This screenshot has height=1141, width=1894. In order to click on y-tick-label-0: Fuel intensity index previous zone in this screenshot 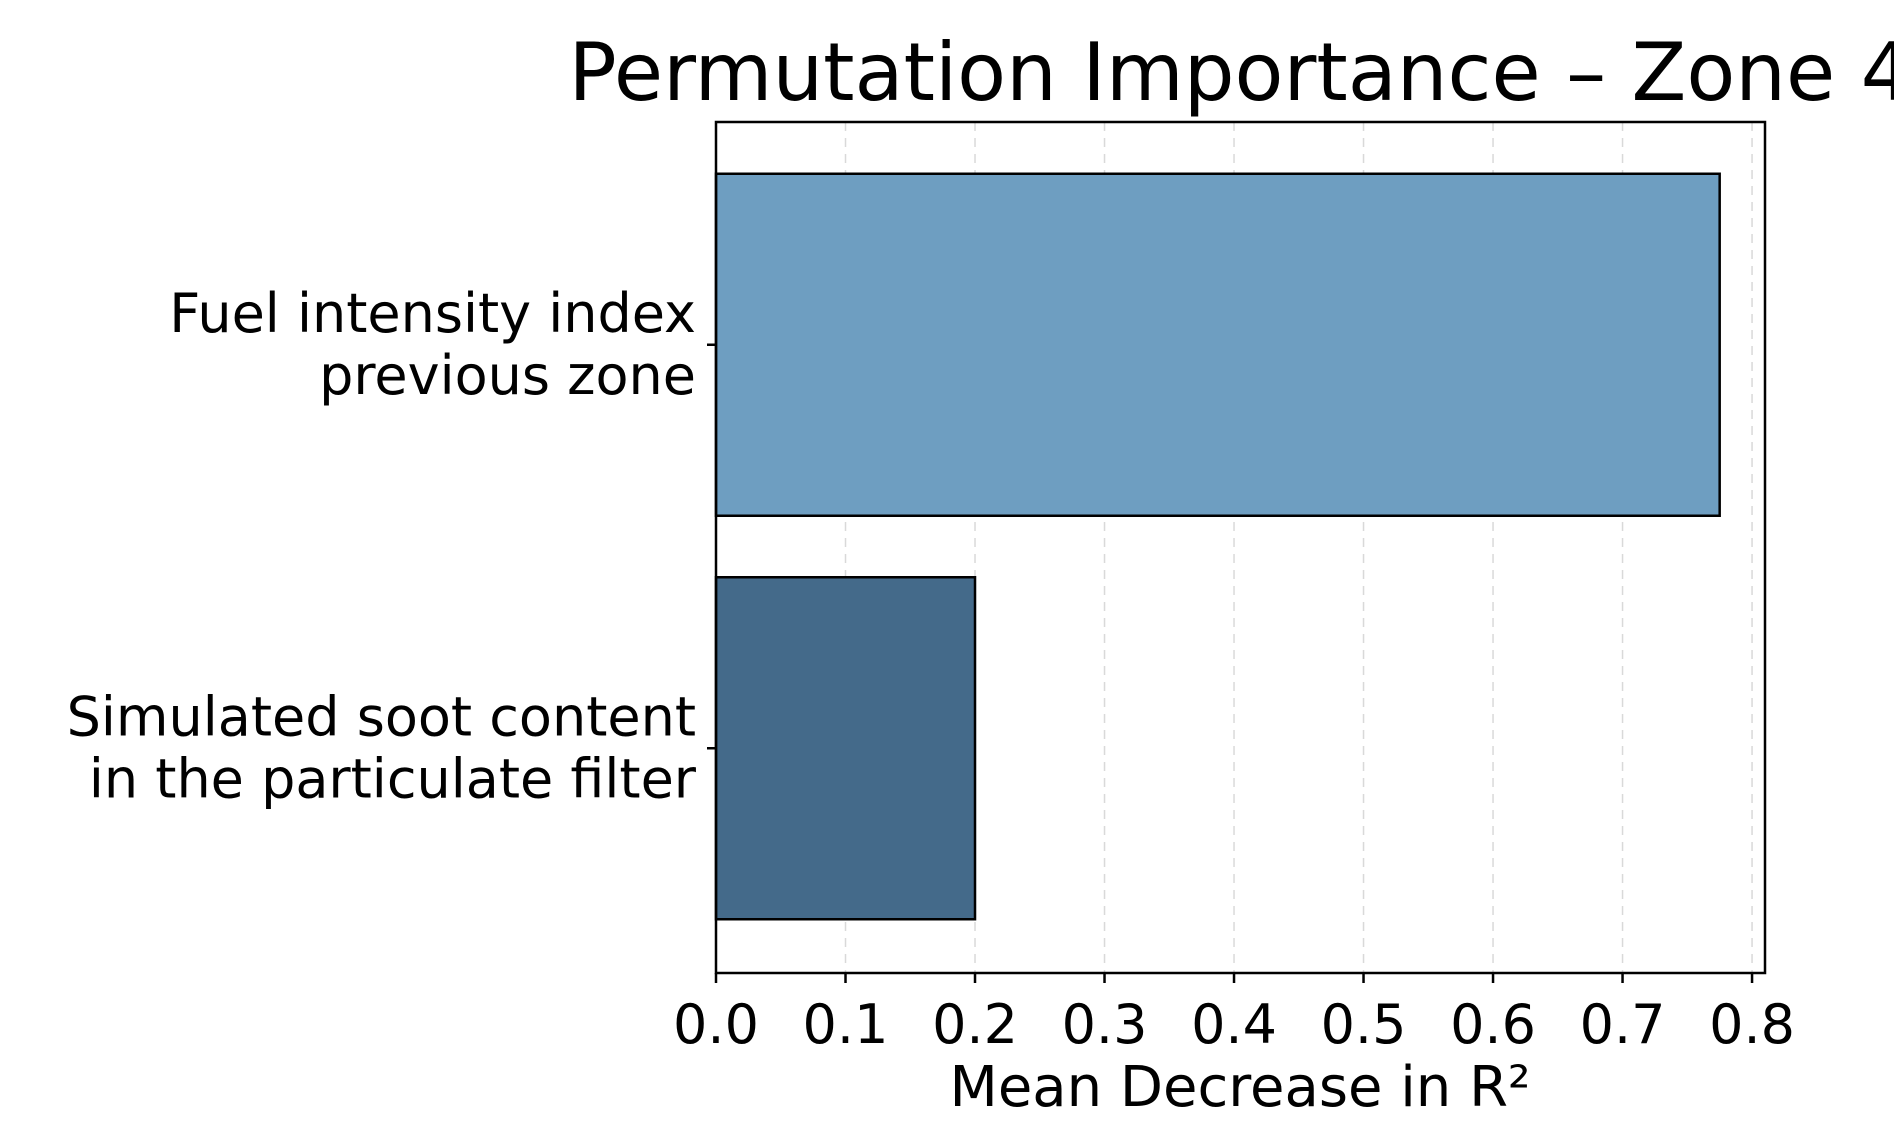, I will do `click(432, 344)`.